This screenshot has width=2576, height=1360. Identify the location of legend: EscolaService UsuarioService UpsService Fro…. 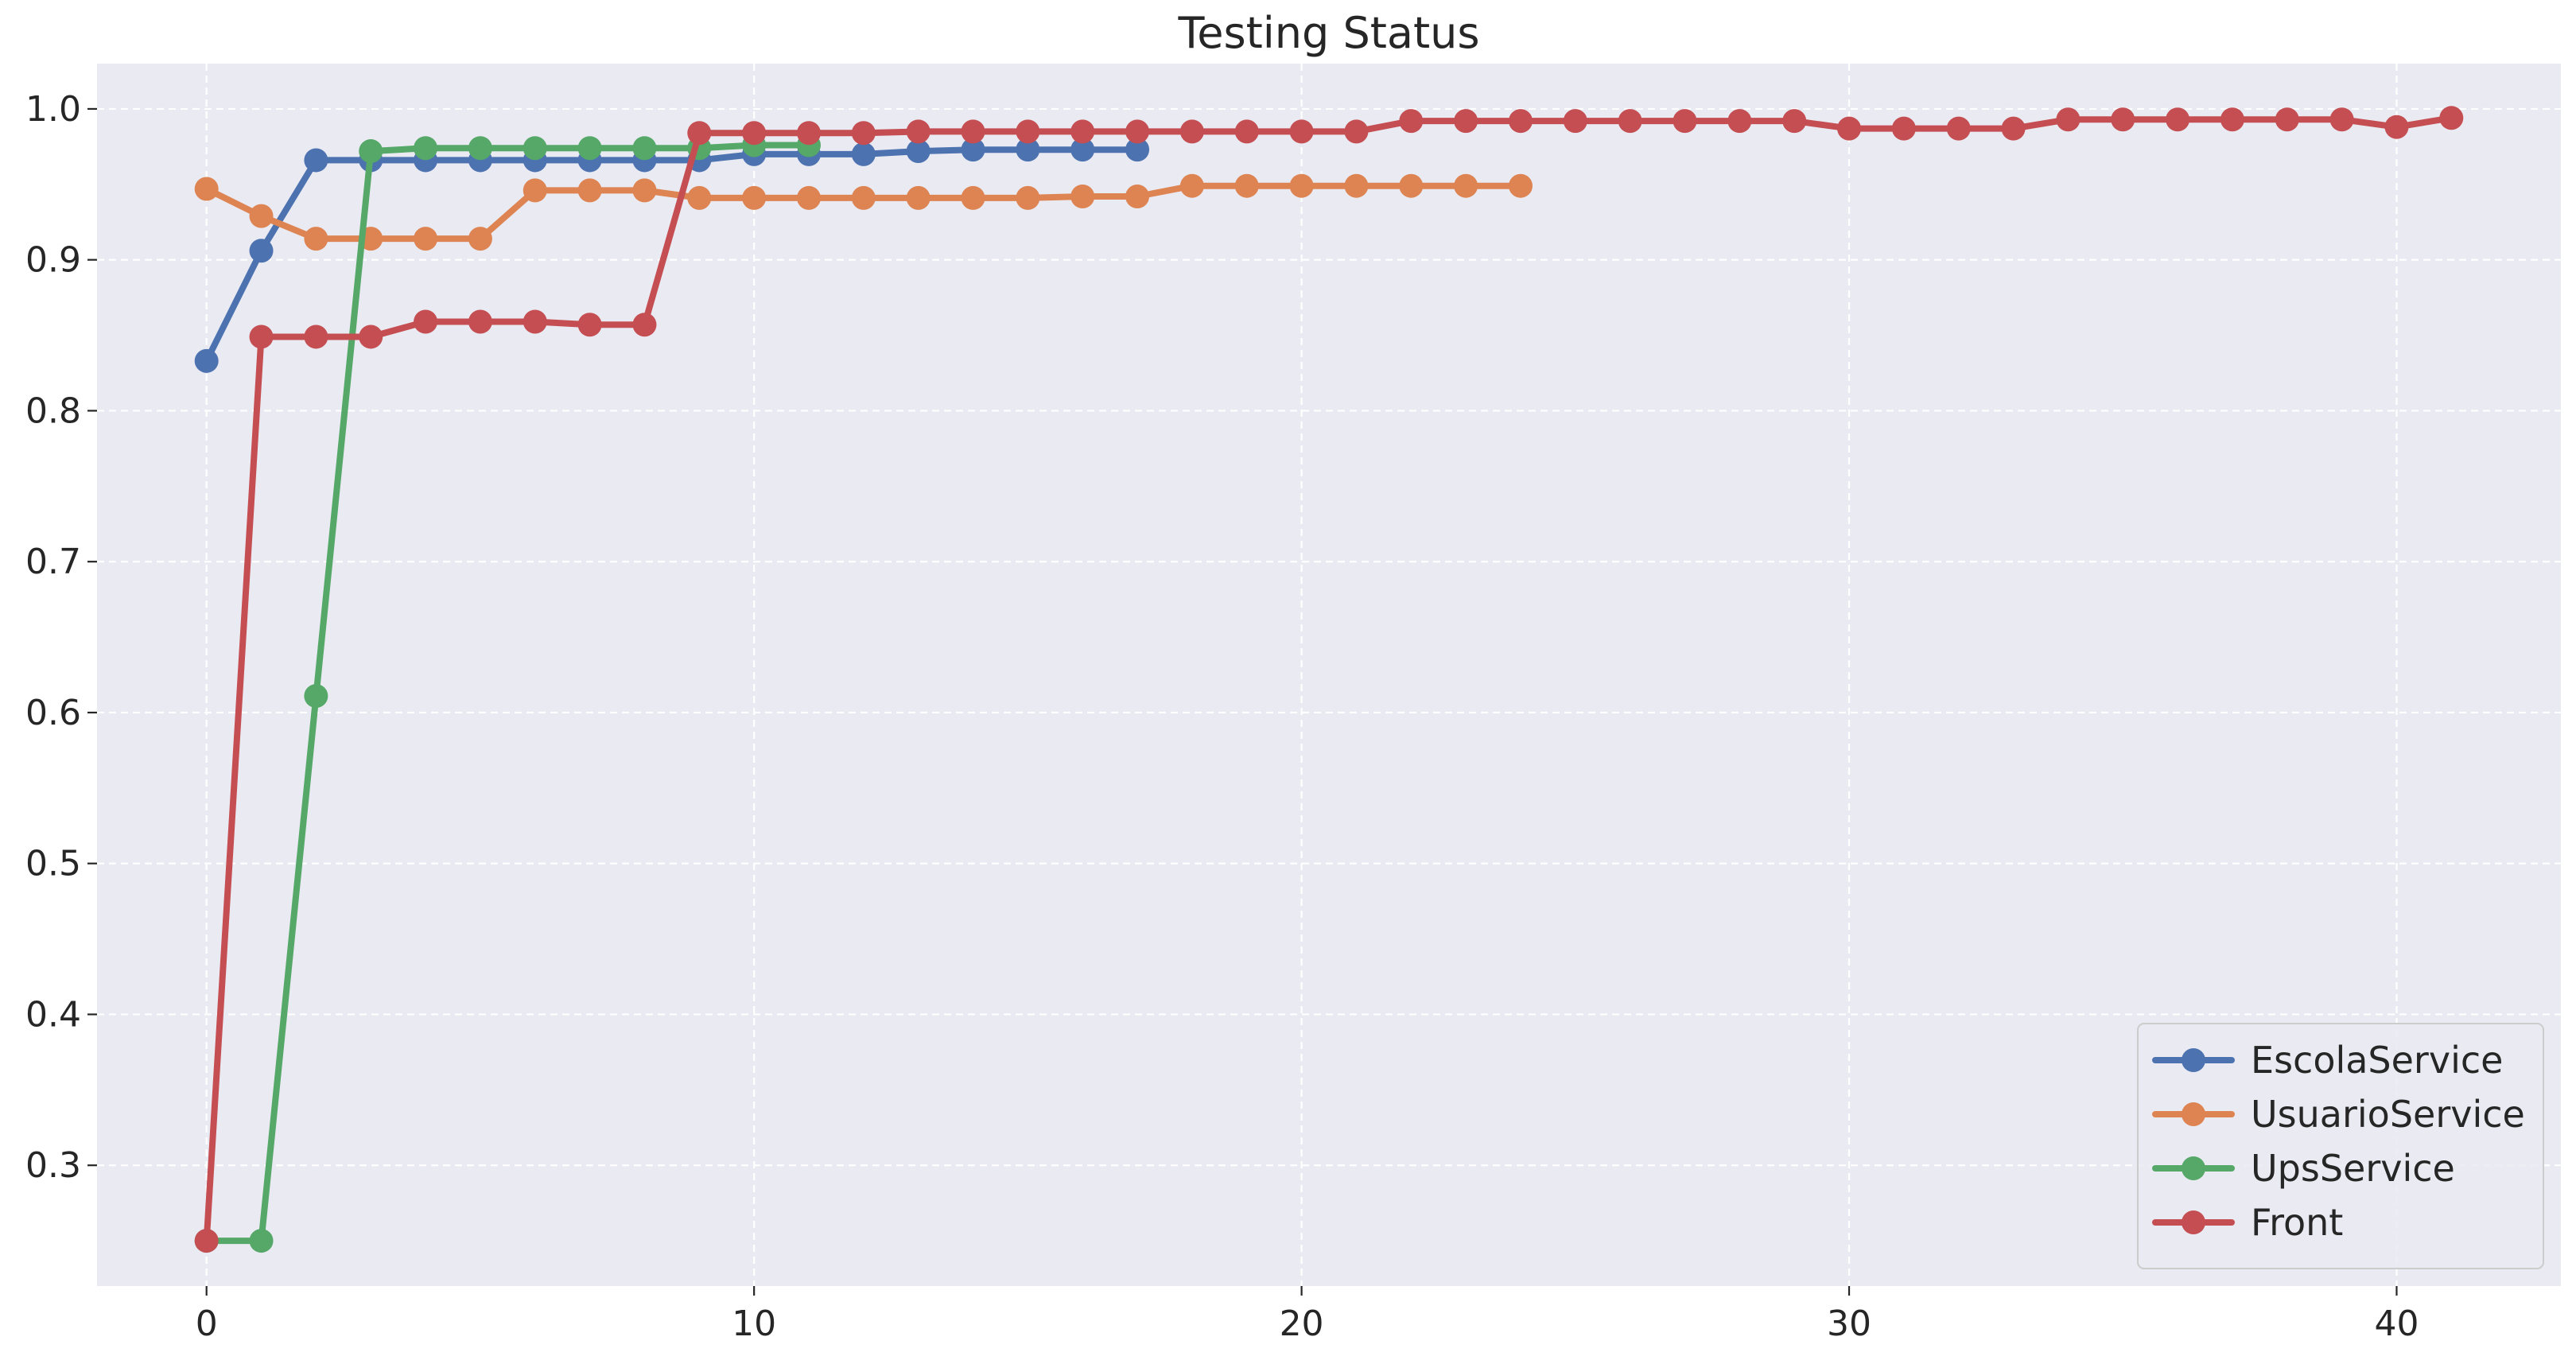
(2340, 1146).